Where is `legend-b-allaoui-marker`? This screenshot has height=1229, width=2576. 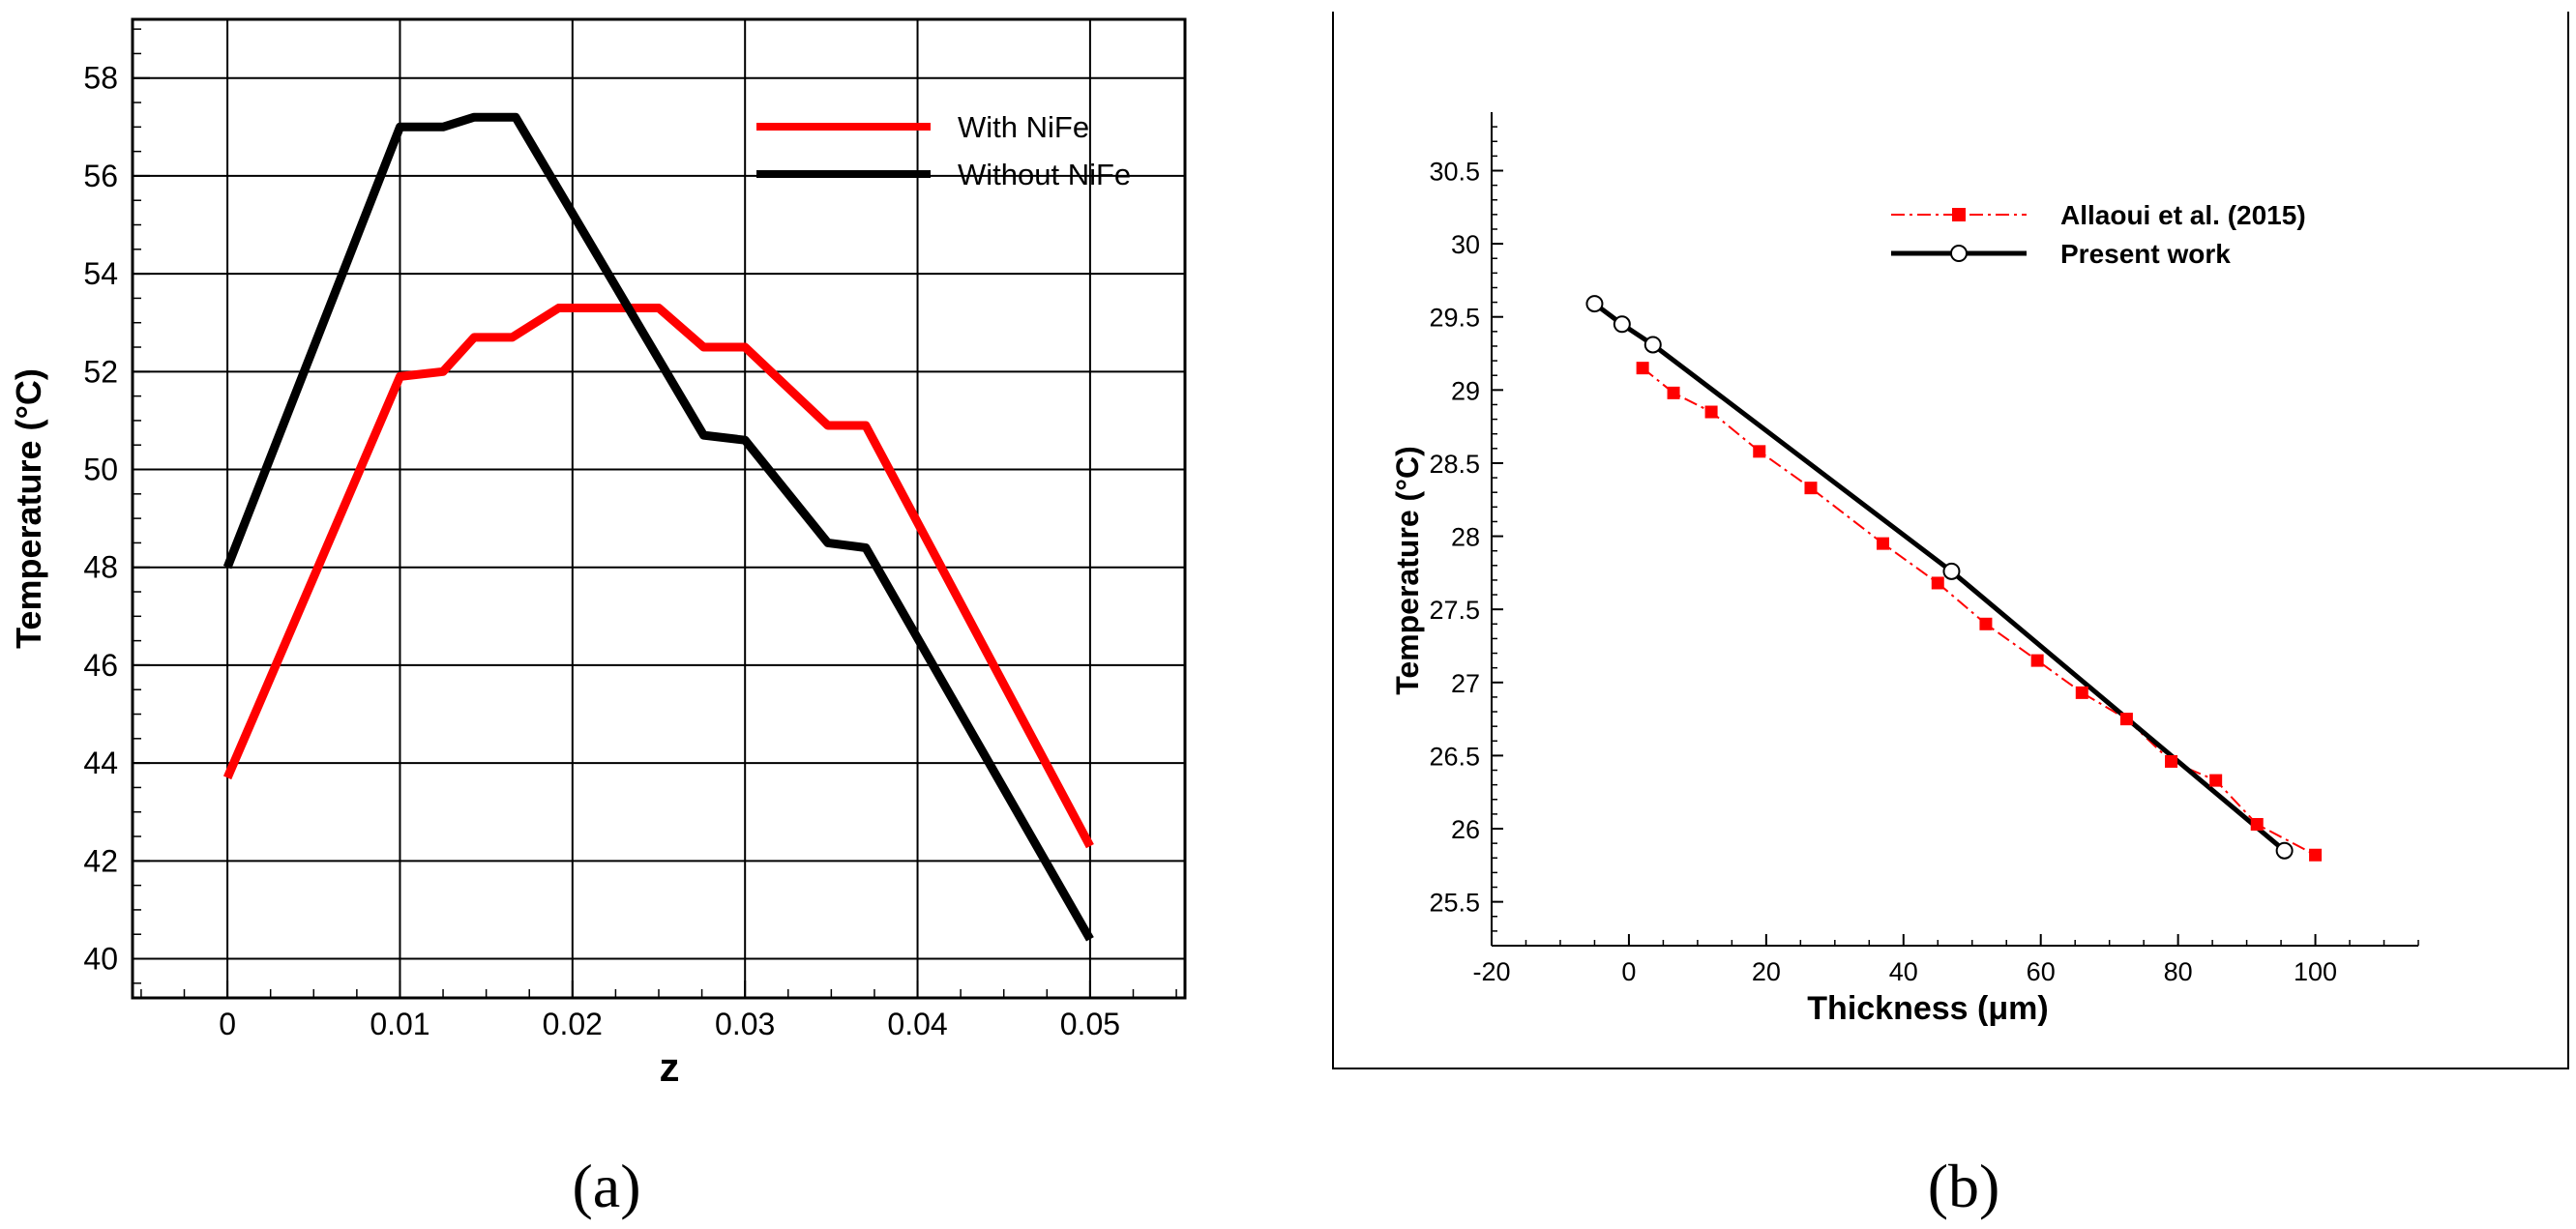 legend-b-allaoui-marker is located at coordinates (1959, 214).